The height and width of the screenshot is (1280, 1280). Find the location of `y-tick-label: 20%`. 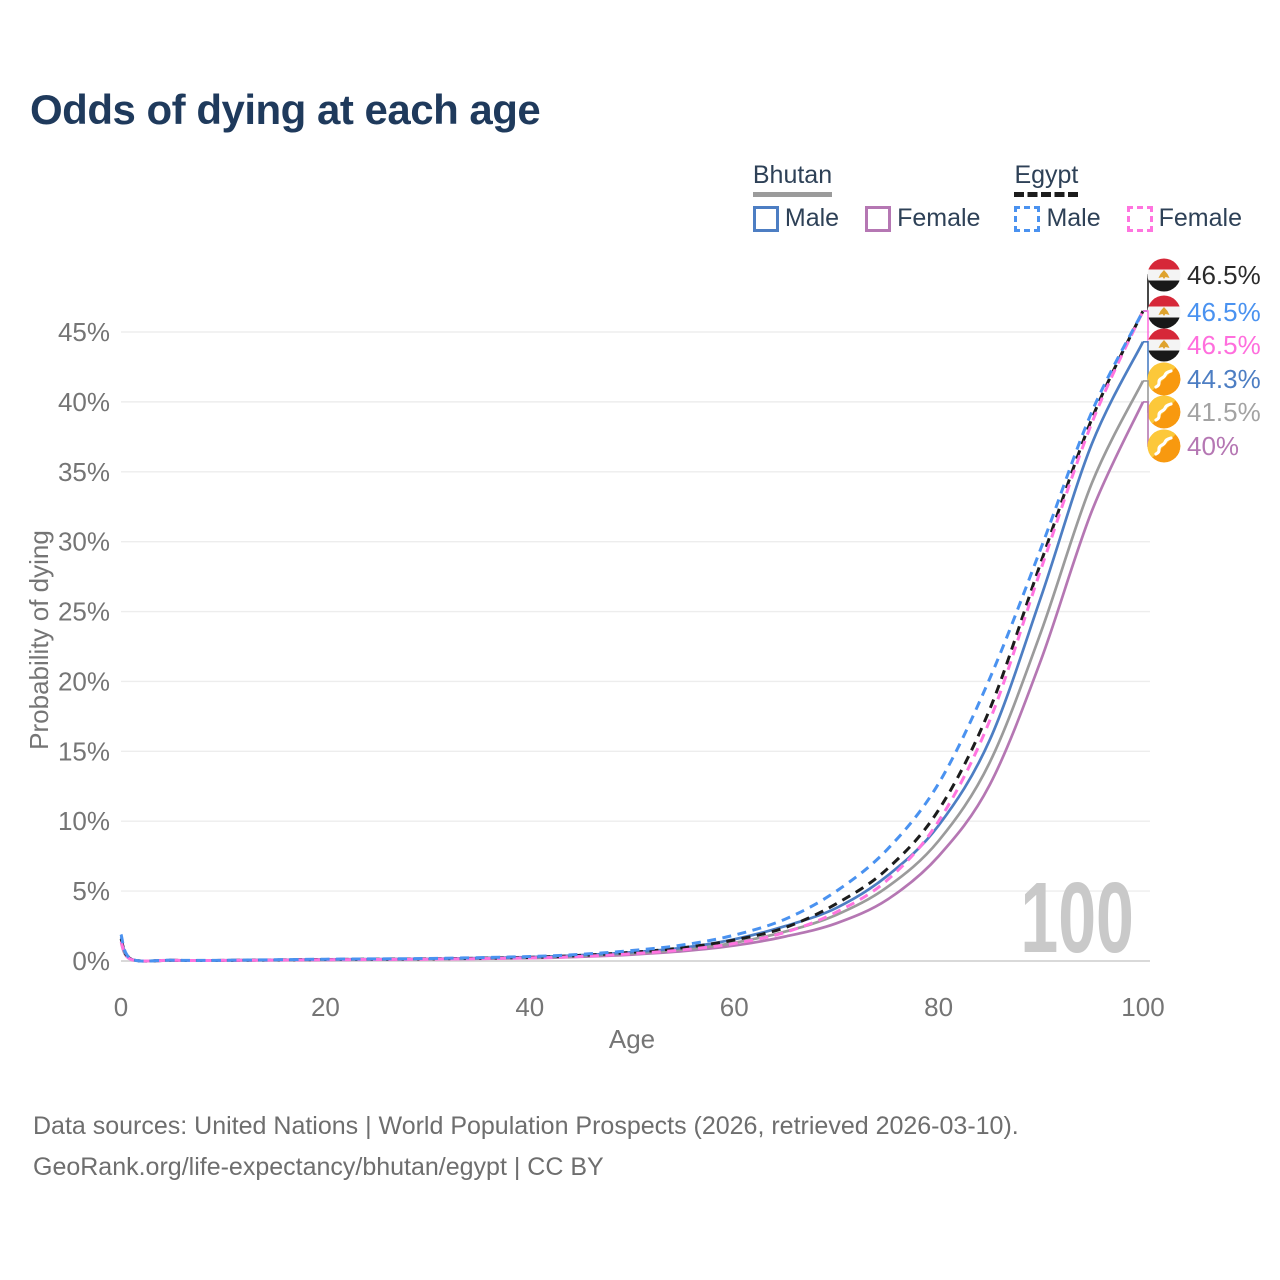

y-tick-label: 20% is located at coordinates (84, 681).